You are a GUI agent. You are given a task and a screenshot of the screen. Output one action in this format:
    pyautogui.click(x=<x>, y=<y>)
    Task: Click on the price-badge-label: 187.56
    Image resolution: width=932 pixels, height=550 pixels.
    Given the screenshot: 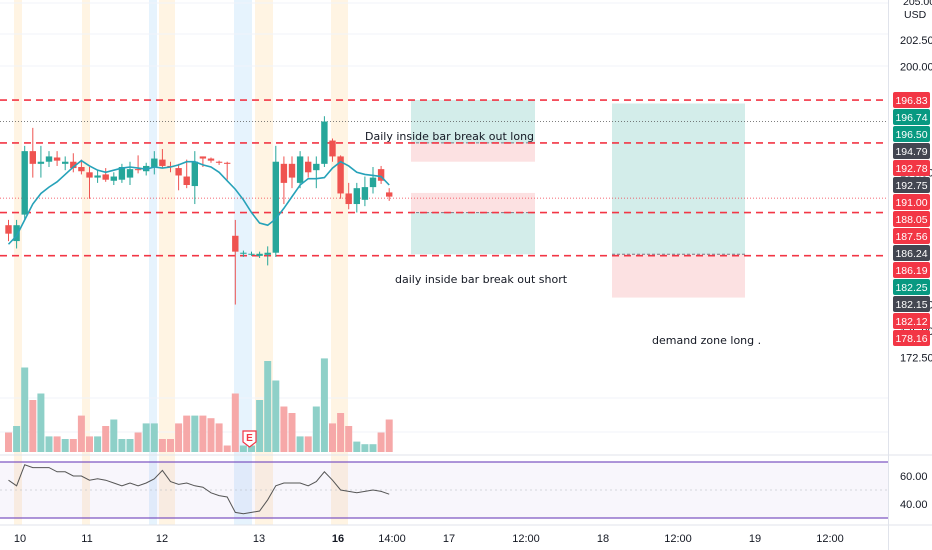 What is the action you would take?
    pyautogui.click(x=911, y=237)
    